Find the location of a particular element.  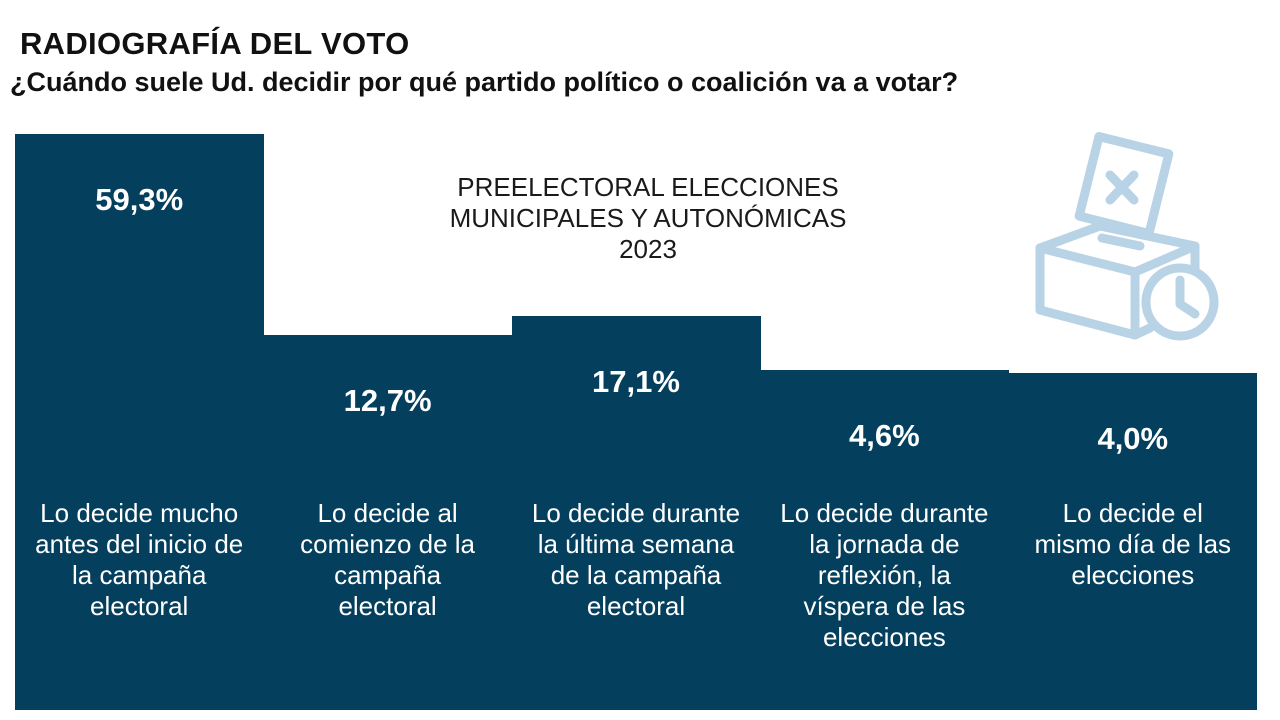

value-label: 59,3% is located at coordinates (139, 200).